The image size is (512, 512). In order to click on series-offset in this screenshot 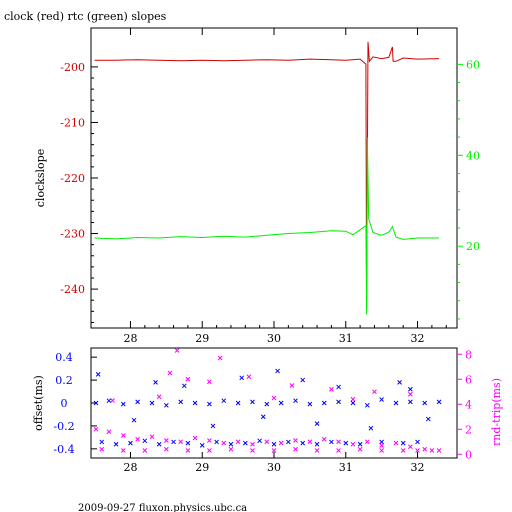, I will do `click(267, 408)`.